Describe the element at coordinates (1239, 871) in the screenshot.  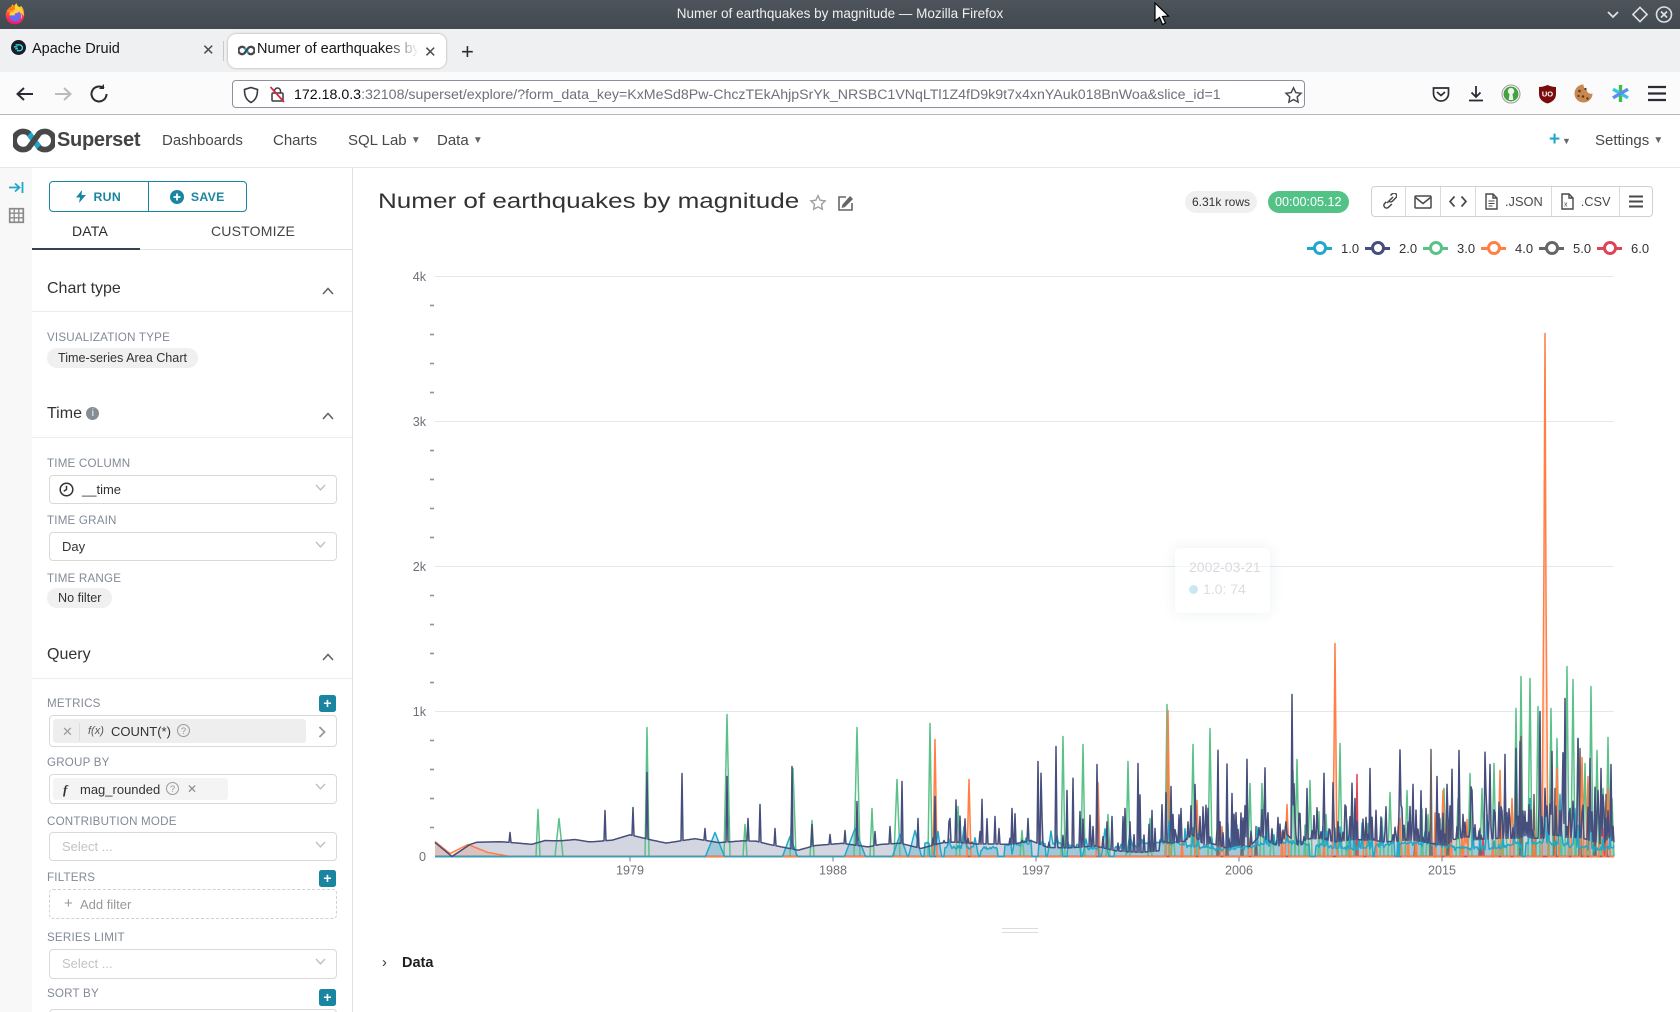
I see `svg-text: 2006` at that location.